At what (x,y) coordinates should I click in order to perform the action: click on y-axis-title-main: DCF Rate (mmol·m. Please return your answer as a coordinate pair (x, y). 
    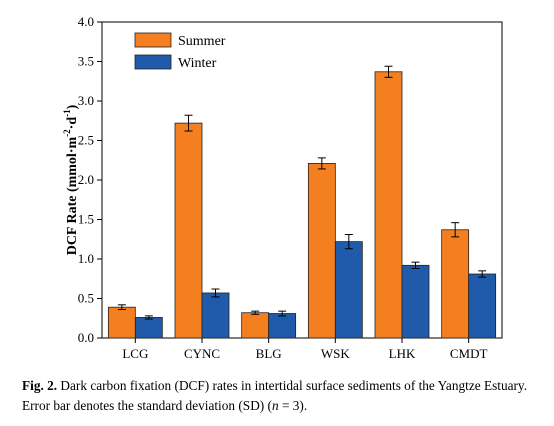
    Looking at the image, I should click on (72, 196).